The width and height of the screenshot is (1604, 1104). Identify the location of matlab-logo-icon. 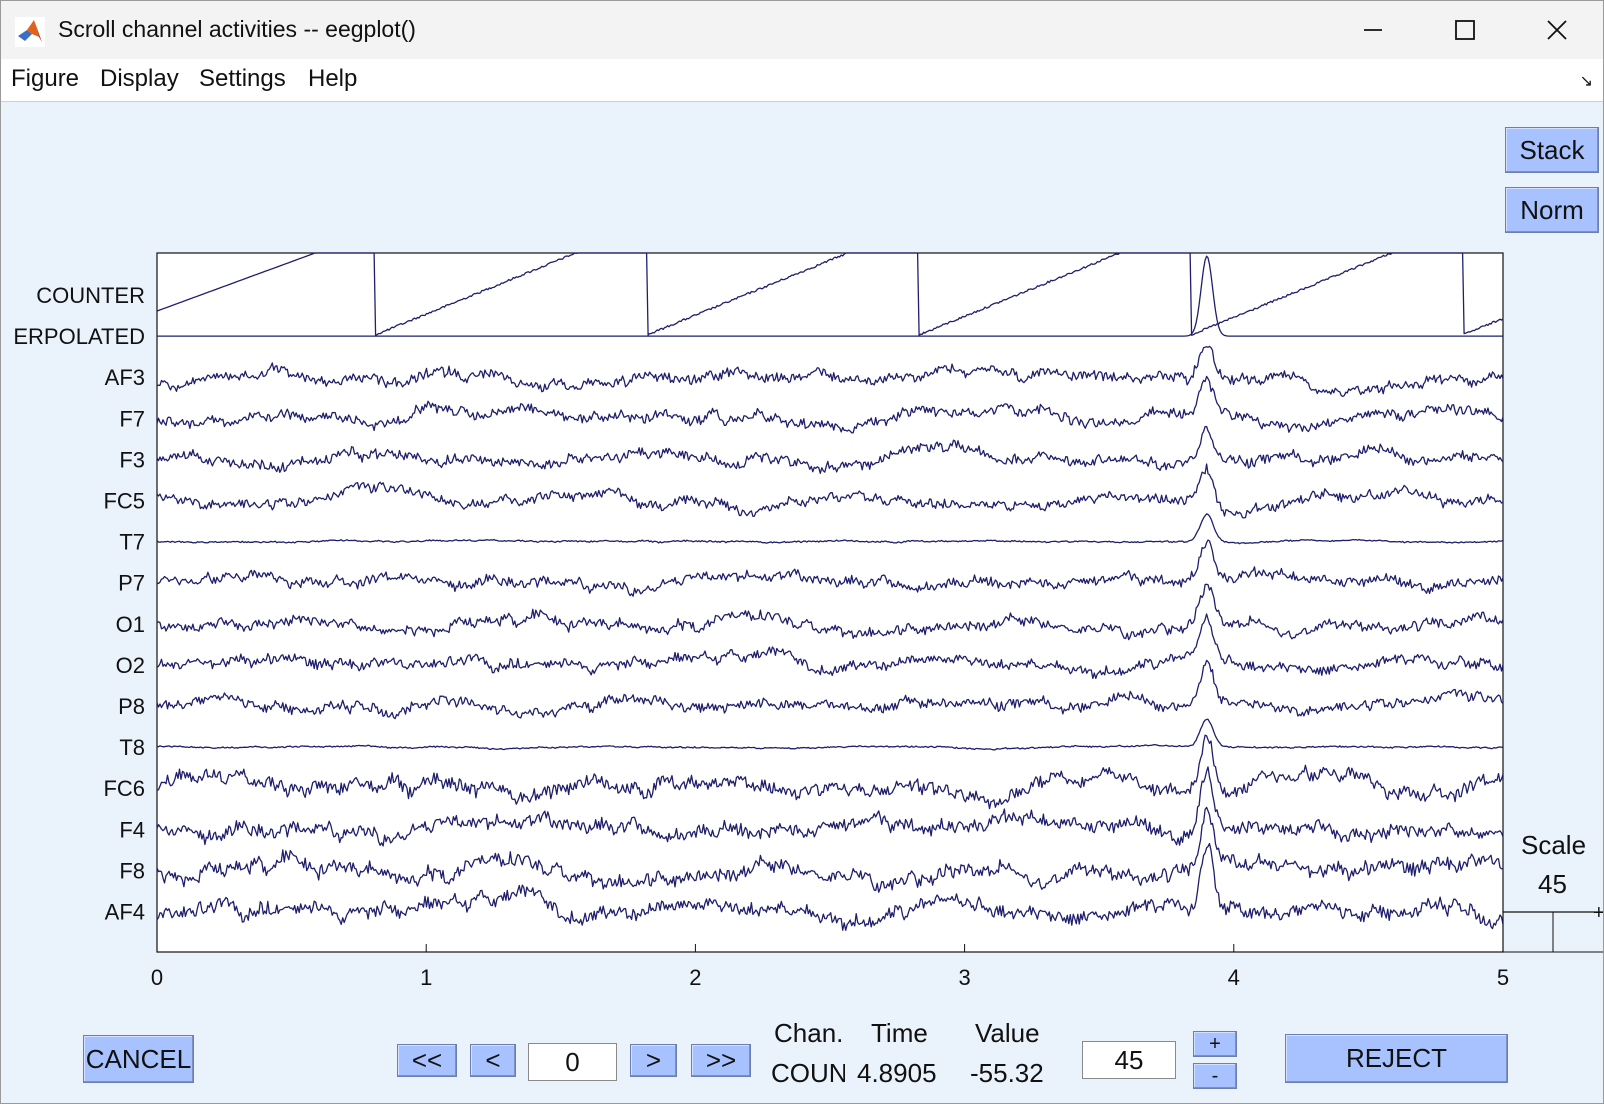
(30, 32).